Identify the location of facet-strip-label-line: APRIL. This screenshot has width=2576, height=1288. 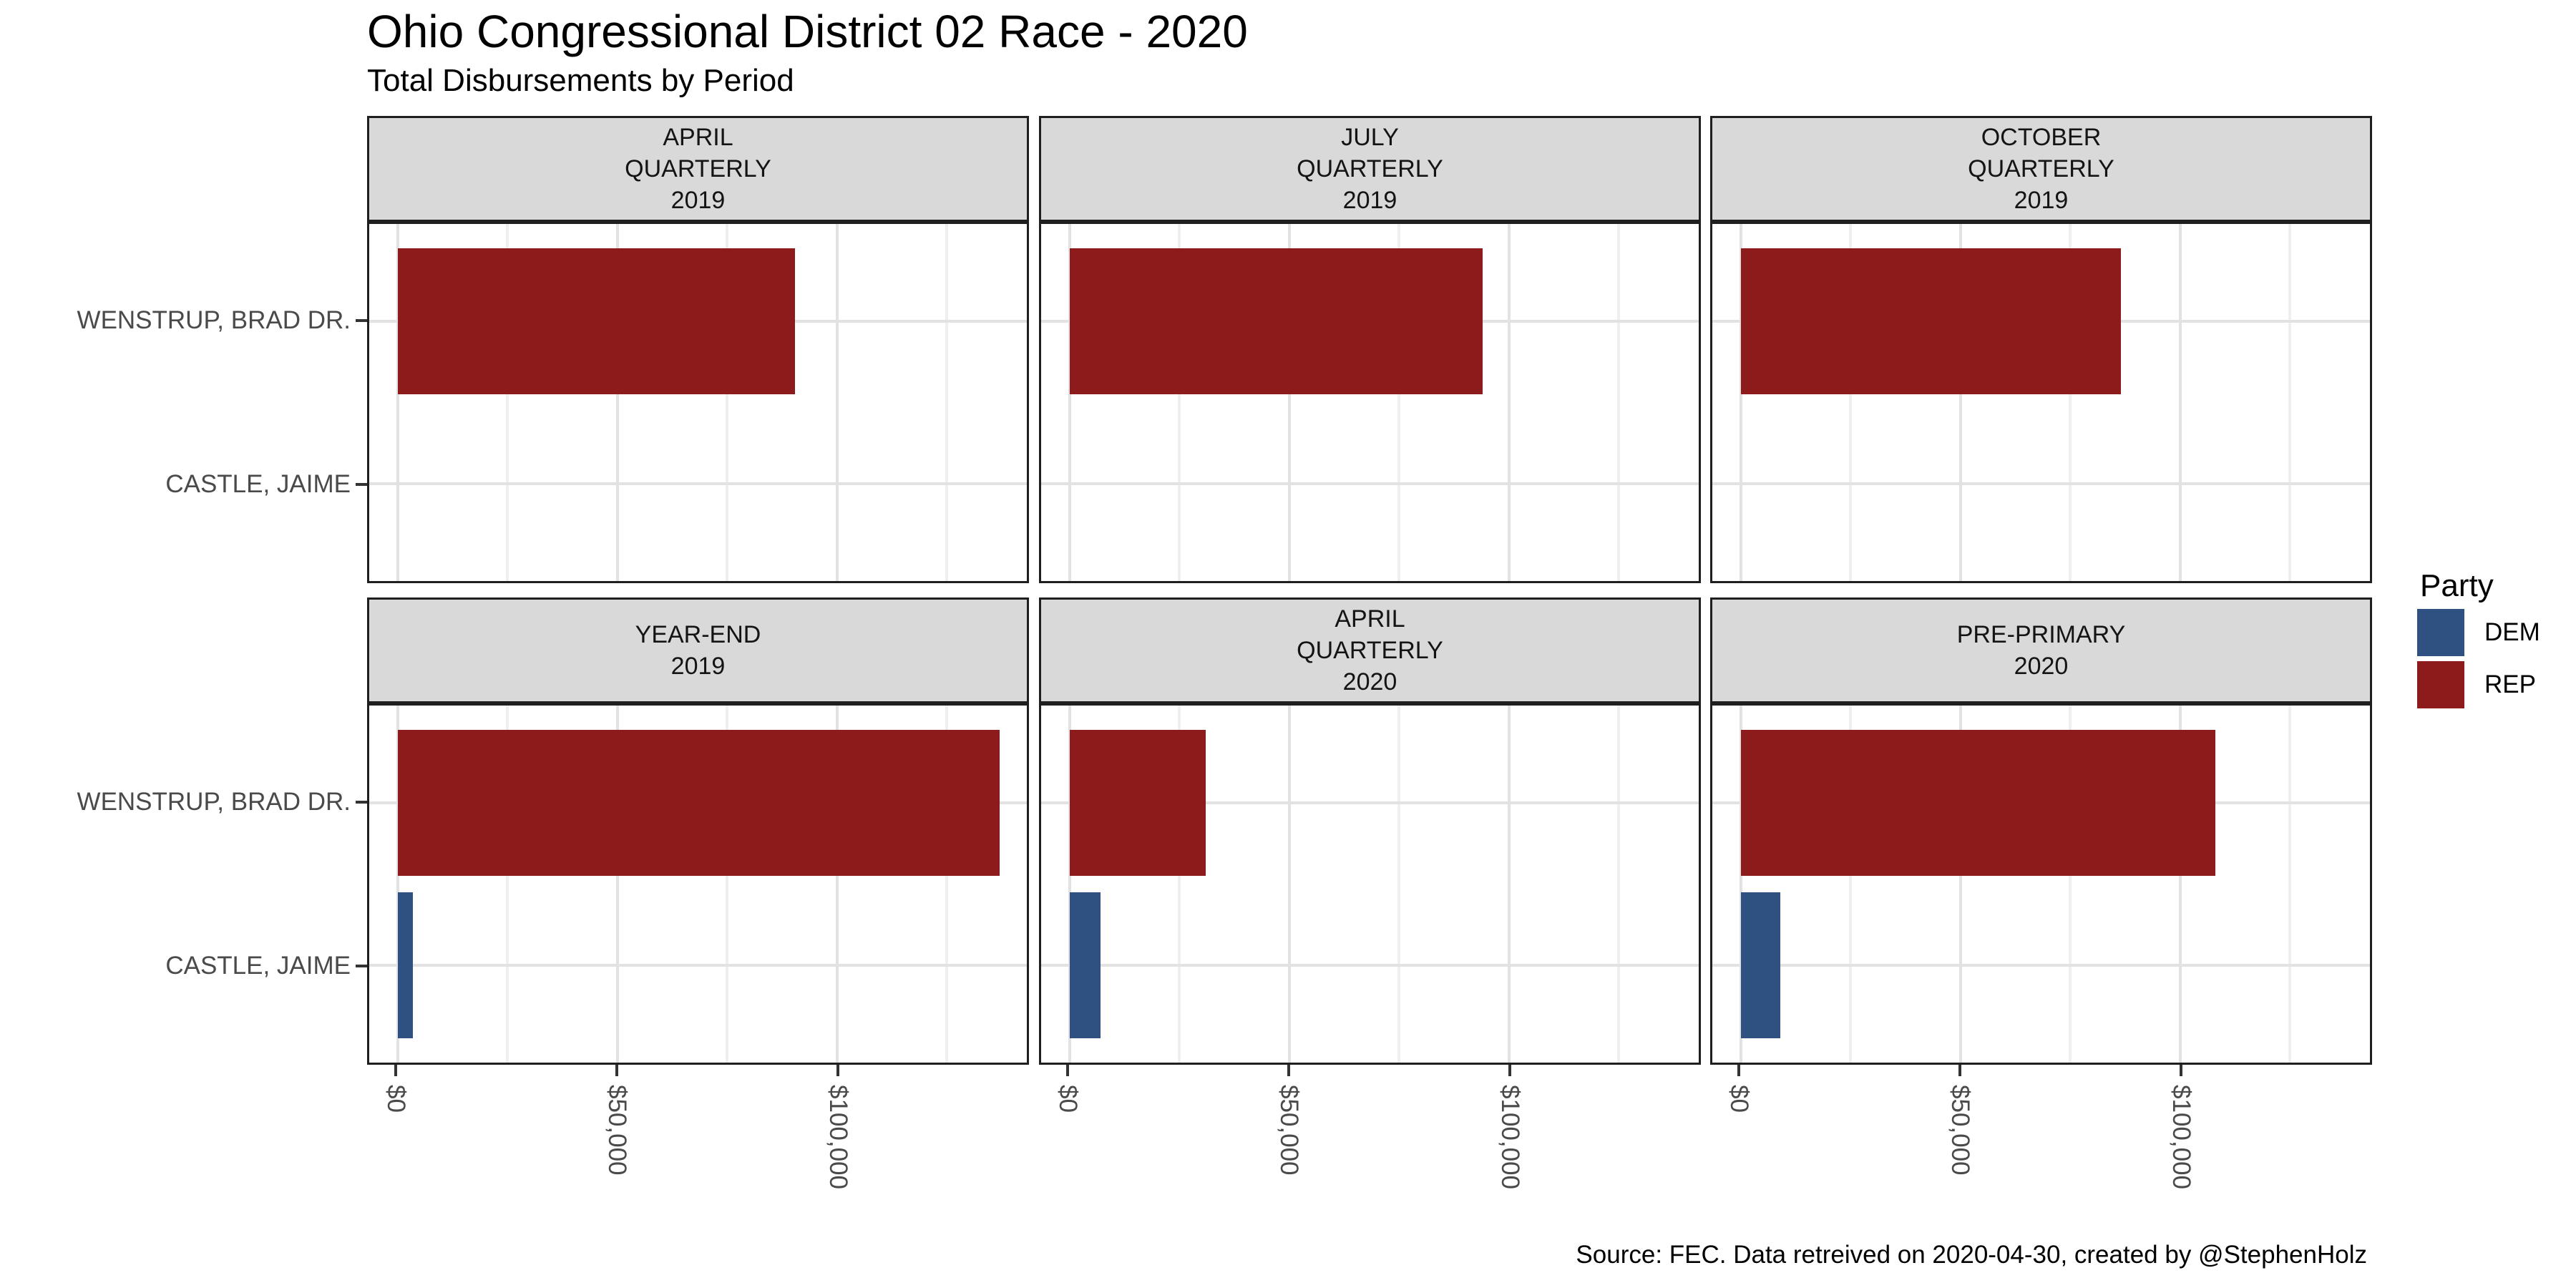
(698, 137).